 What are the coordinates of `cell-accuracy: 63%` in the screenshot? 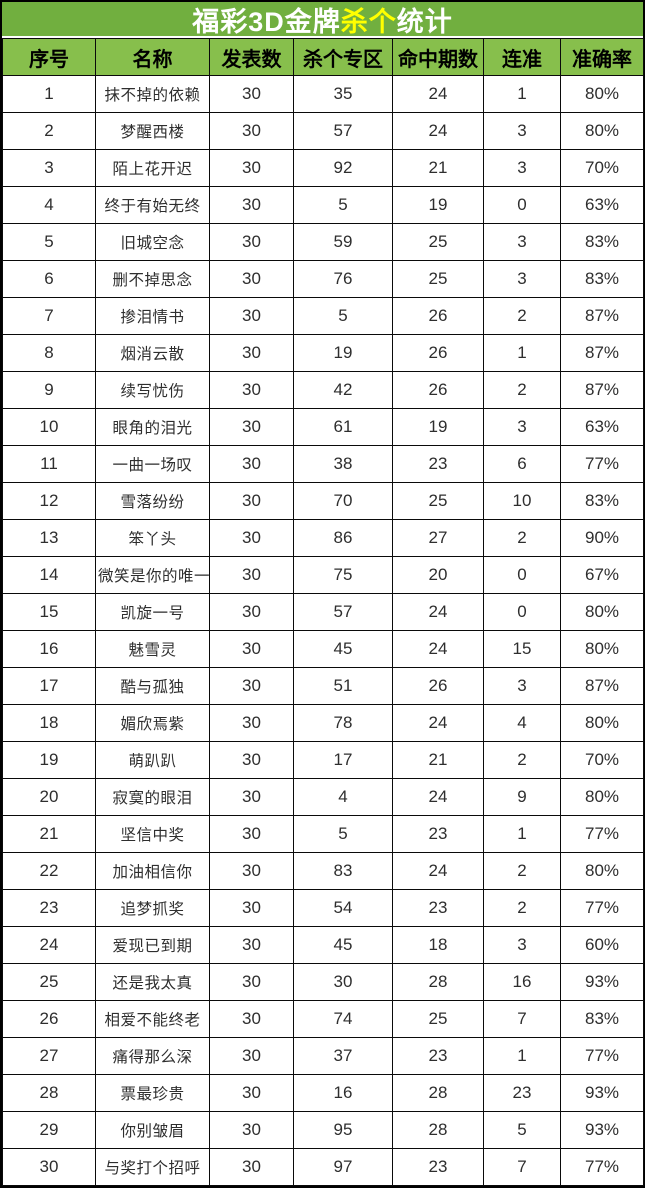 It's located at (602, 427).